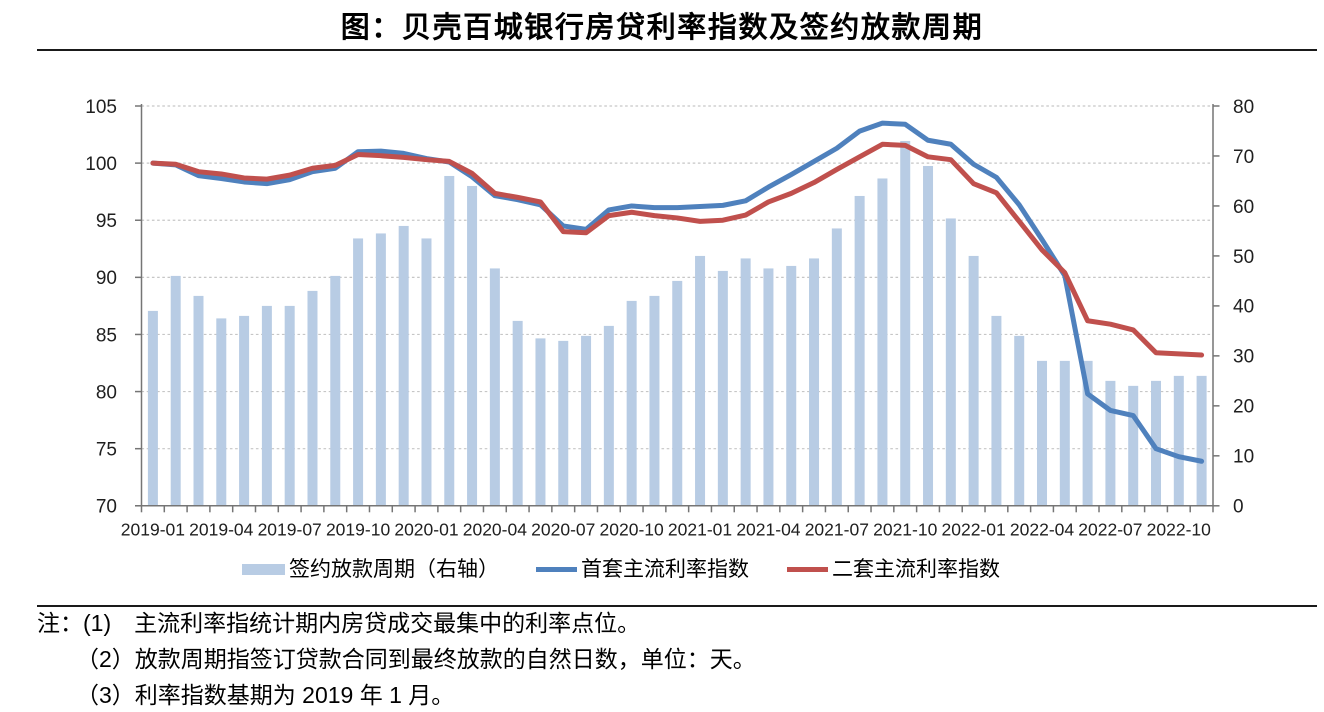 This screenshot has height=712, width=1324. Describe the element at coordinates (1179, 529) in the screenshot. I see `x-axis-label: 2022-10` at that location.